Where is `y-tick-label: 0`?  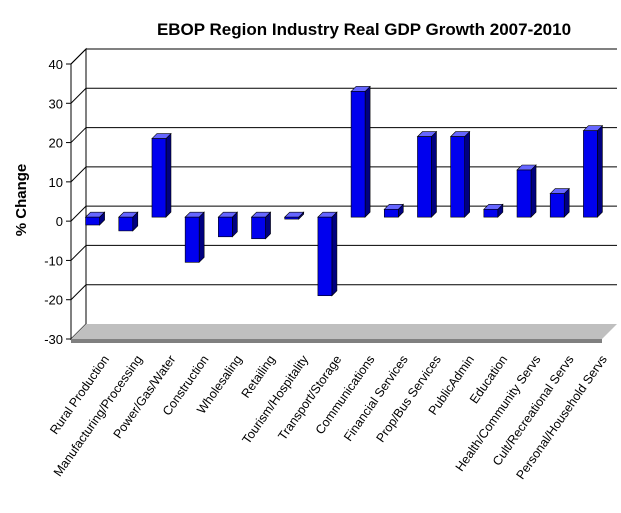
y-tick-label: 0 is located at coordinates (59, 221).